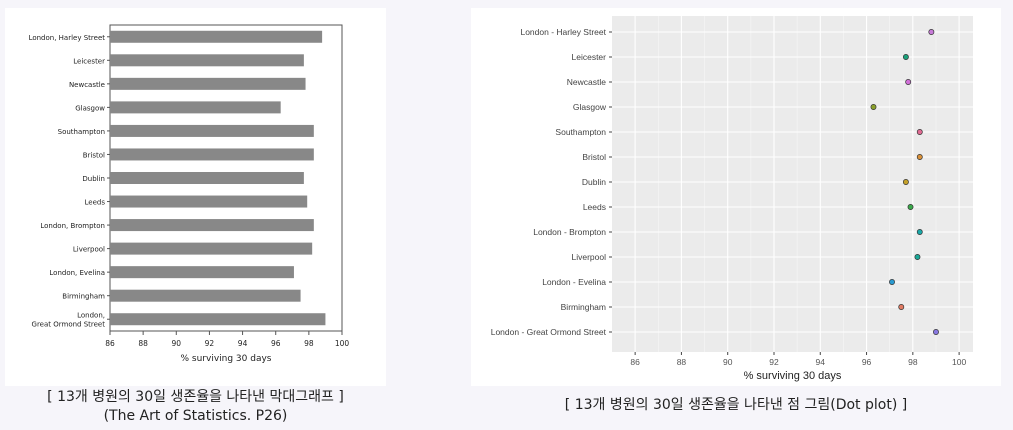  I want to click on bar-x-tick-label: 94, so click(243, 343).